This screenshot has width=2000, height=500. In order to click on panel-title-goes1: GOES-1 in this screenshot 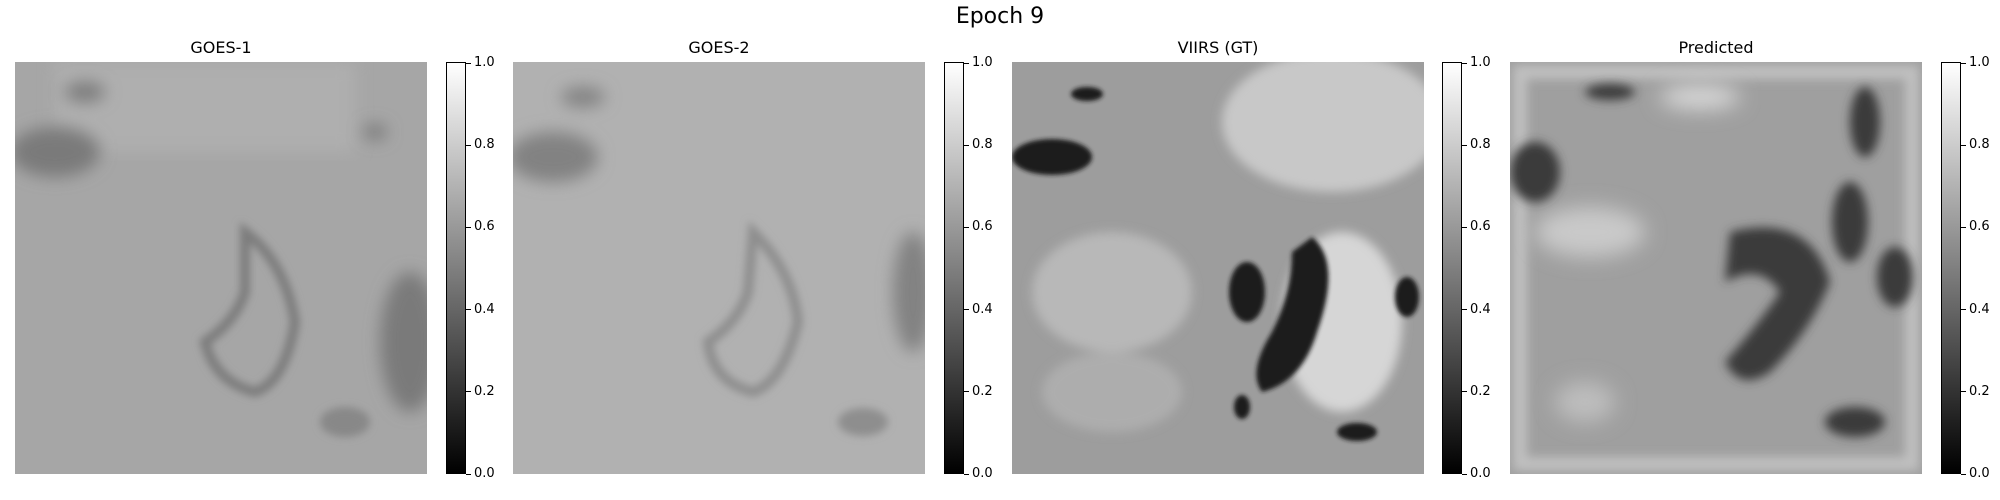, I will do `click(221, 47)`.